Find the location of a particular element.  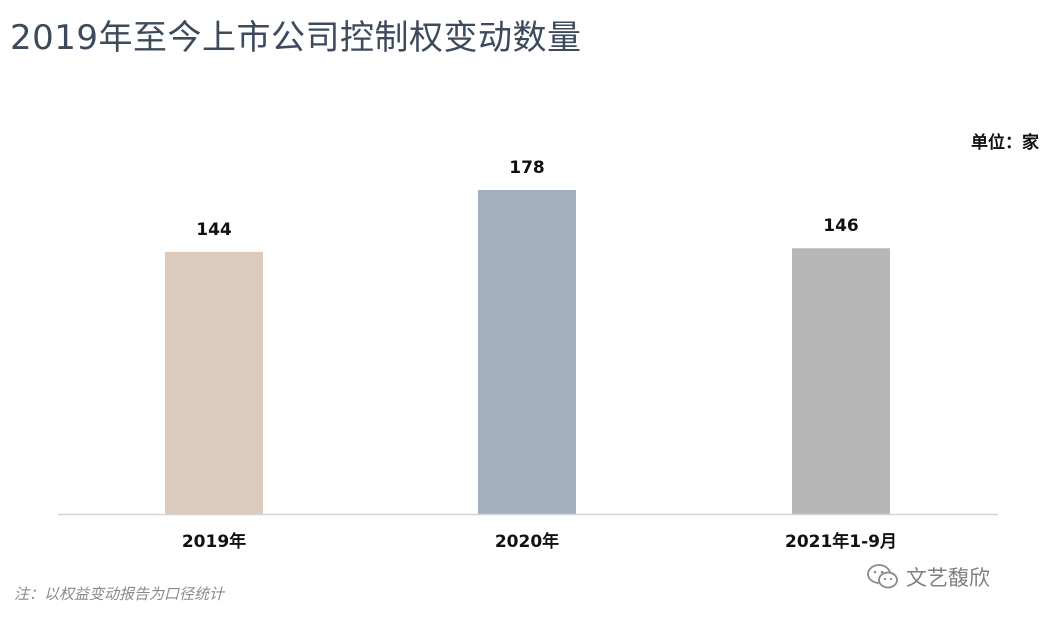

x-tick-label-3: 2021年1-9月 is located at coordinates (841, 541).